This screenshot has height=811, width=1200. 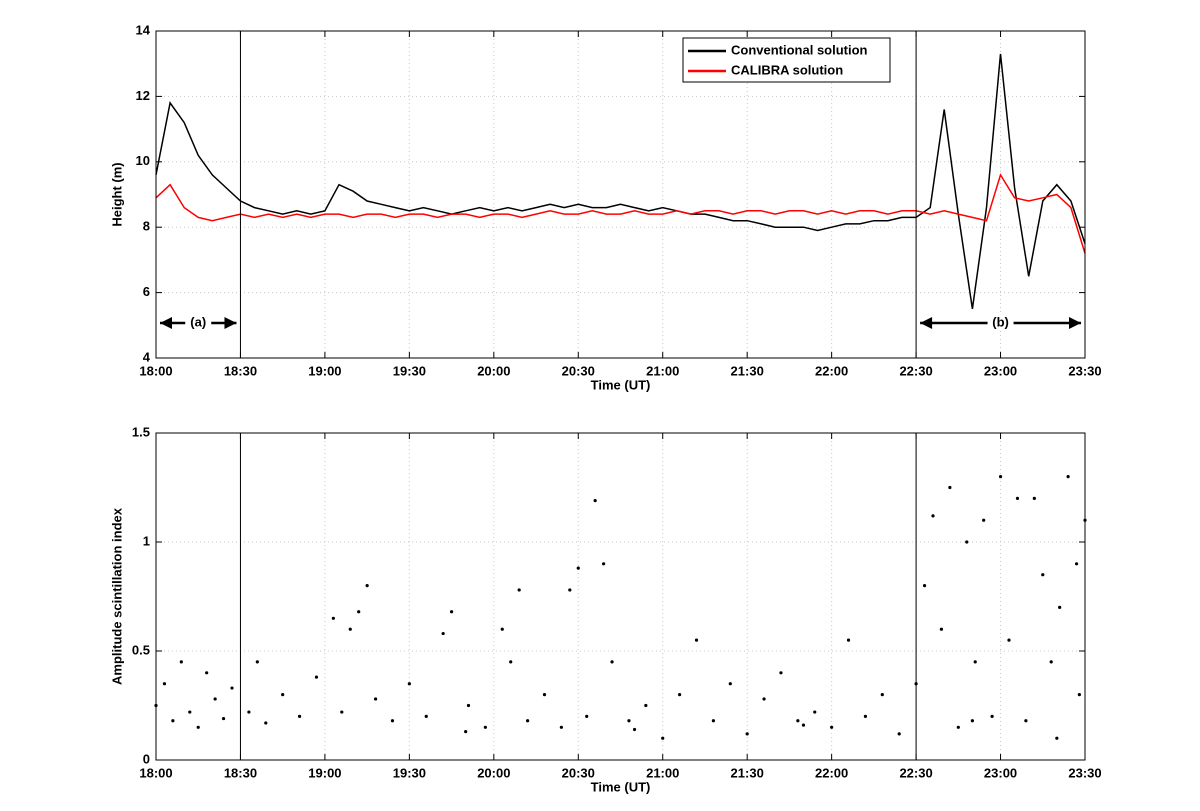 What do you see at coordinates (786, 60) in the screenshot?
I see `legend-box` at bounding box center [786, 60].